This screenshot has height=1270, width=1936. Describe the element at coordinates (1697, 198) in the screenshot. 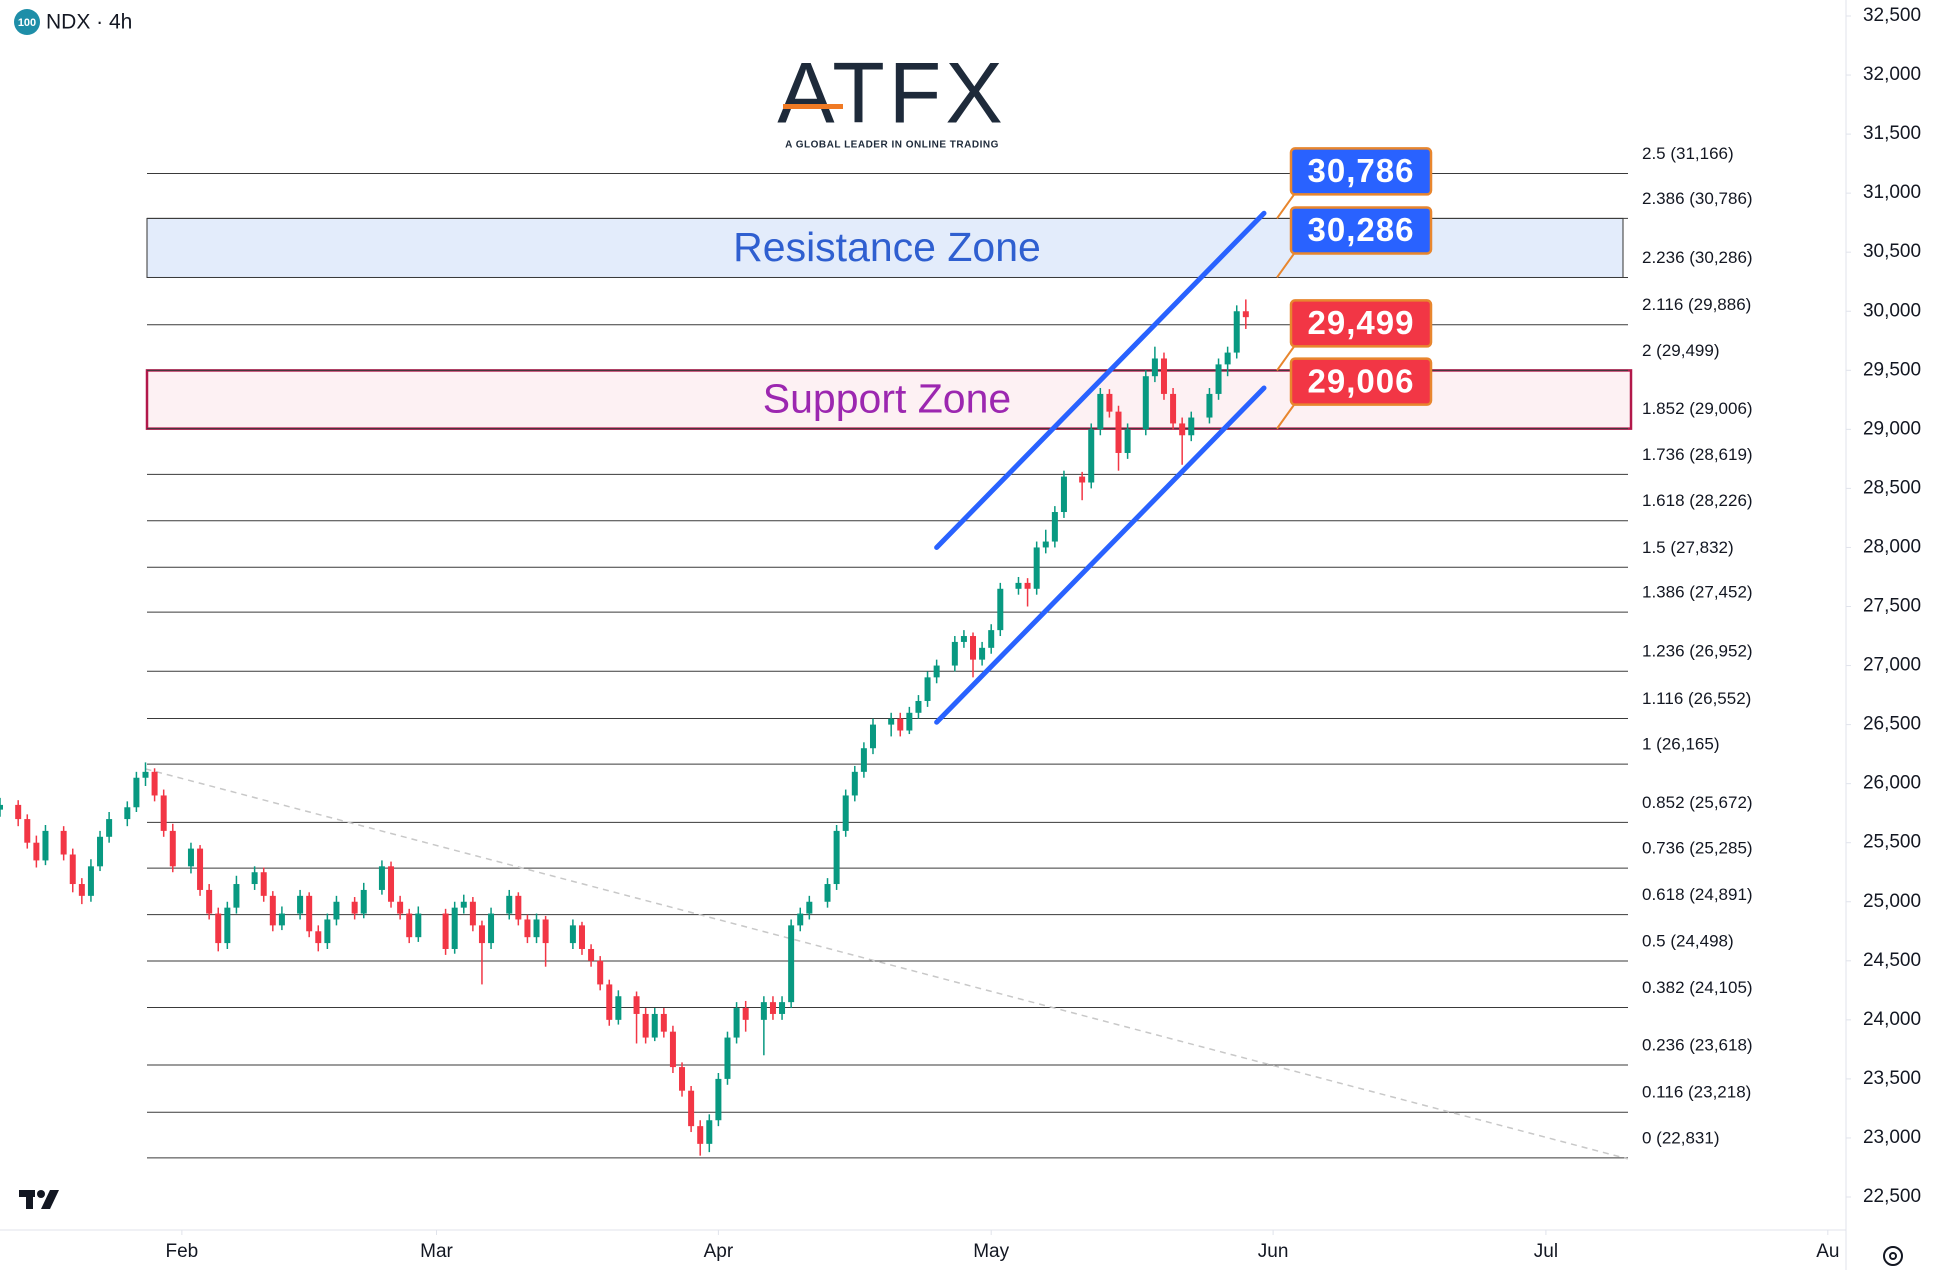

I see `fib-level-label: 2.386 (30,786)` at that location.